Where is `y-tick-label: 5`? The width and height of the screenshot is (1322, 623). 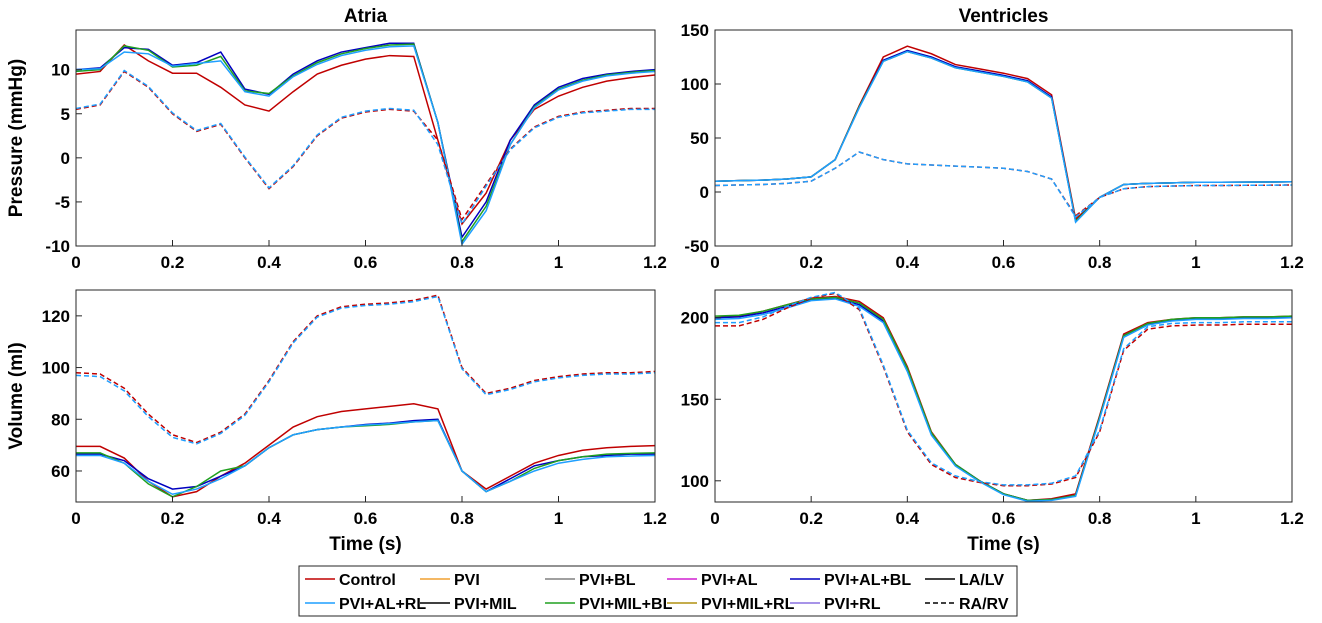
y-tick-label: 5 is located at coordinates (65, 114).